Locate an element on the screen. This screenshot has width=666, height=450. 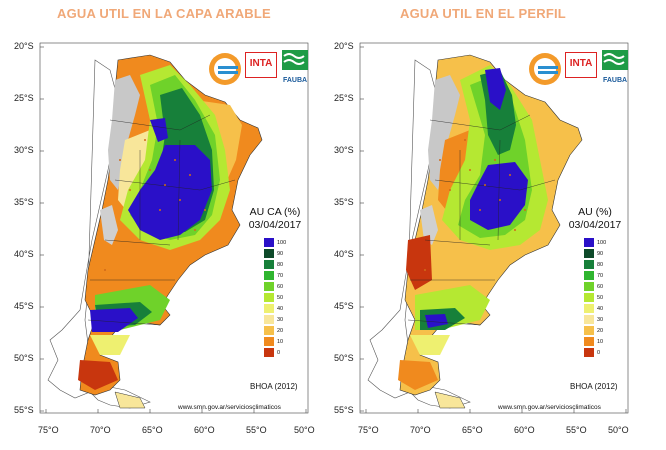
legend-title: AU (%) is located at coordinates (595, 212).